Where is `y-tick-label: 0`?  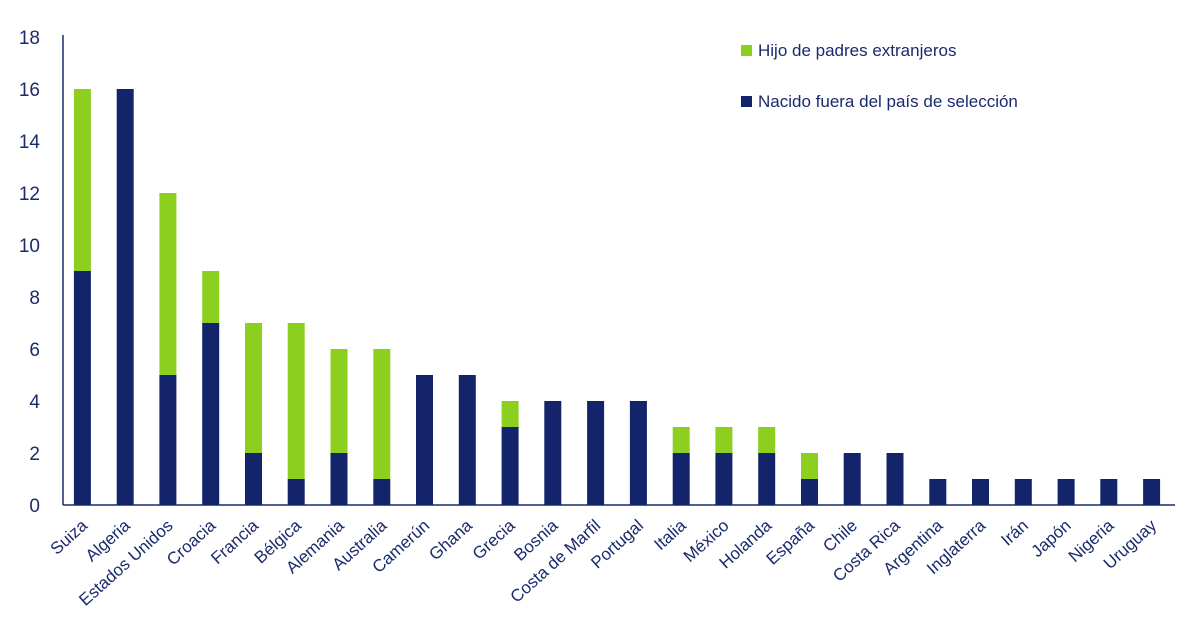 y-tick-label: 0 is located at coordinates (34, 506).